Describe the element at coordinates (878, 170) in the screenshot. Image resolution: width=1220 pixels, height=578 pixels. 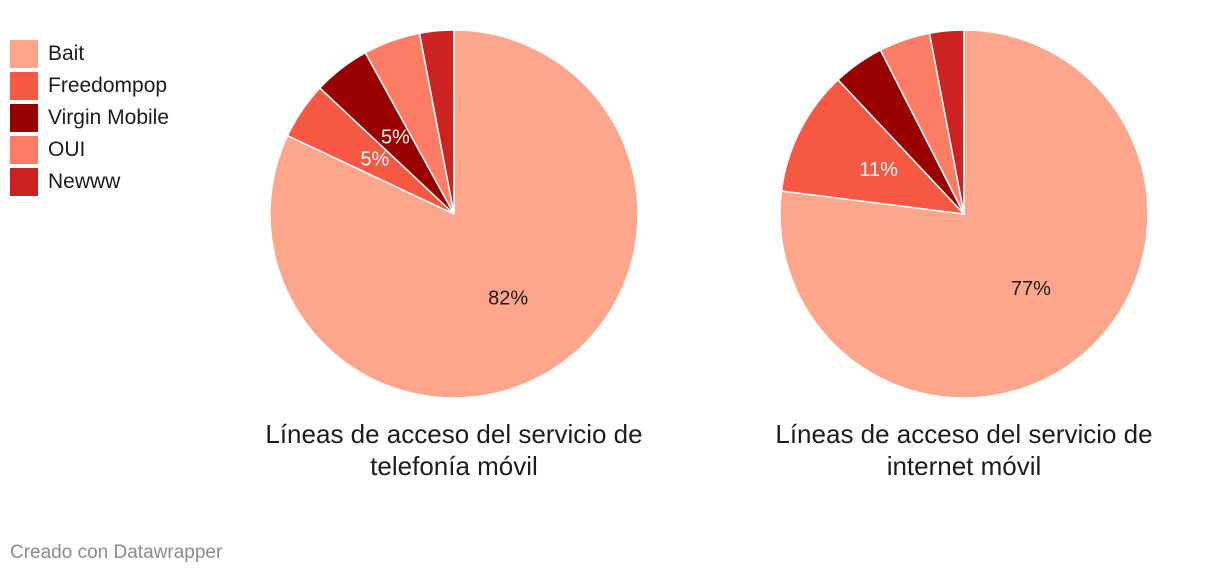
I see `pie-data-label: 11%` at that location.